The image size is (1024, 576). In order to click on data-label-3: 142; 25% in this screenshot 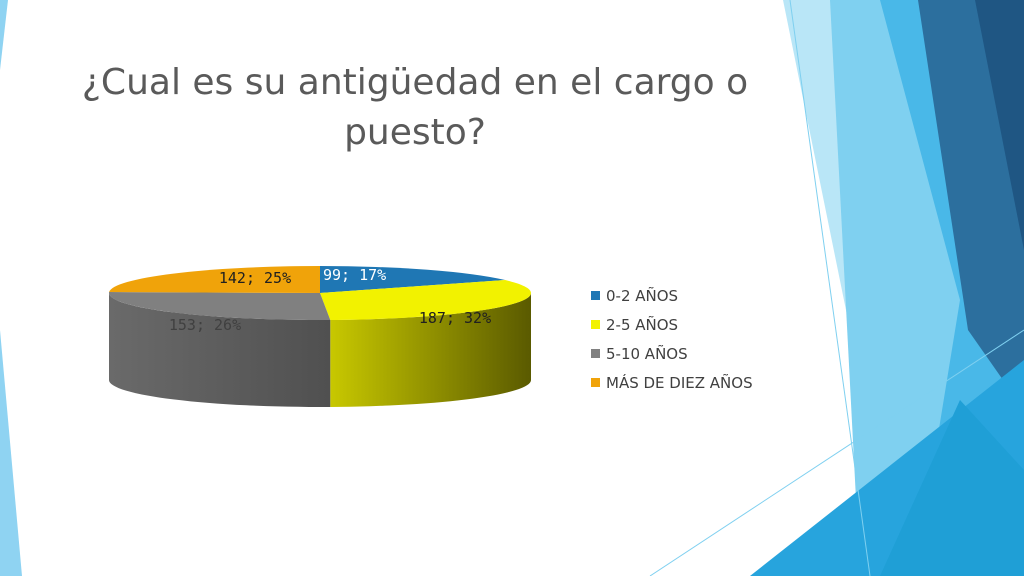, I will do `click(255, 278)`.